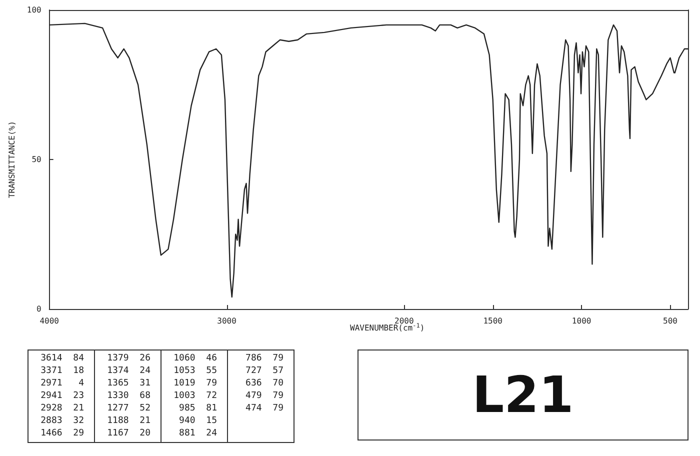 The width and height of the screenshot is (700, 456). I want to click on text: L21, so click(523, 395).